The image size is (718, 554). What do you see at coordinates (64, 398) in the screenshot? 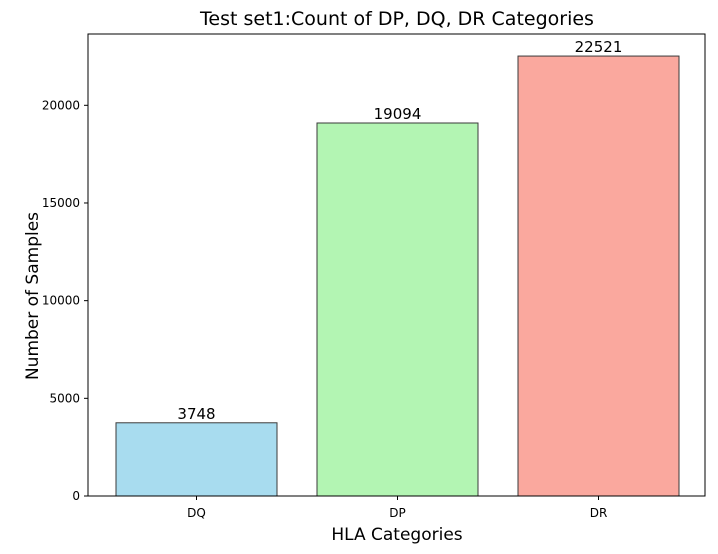
I see `y-tick-label: 5000` at bounding box center [64, 398].